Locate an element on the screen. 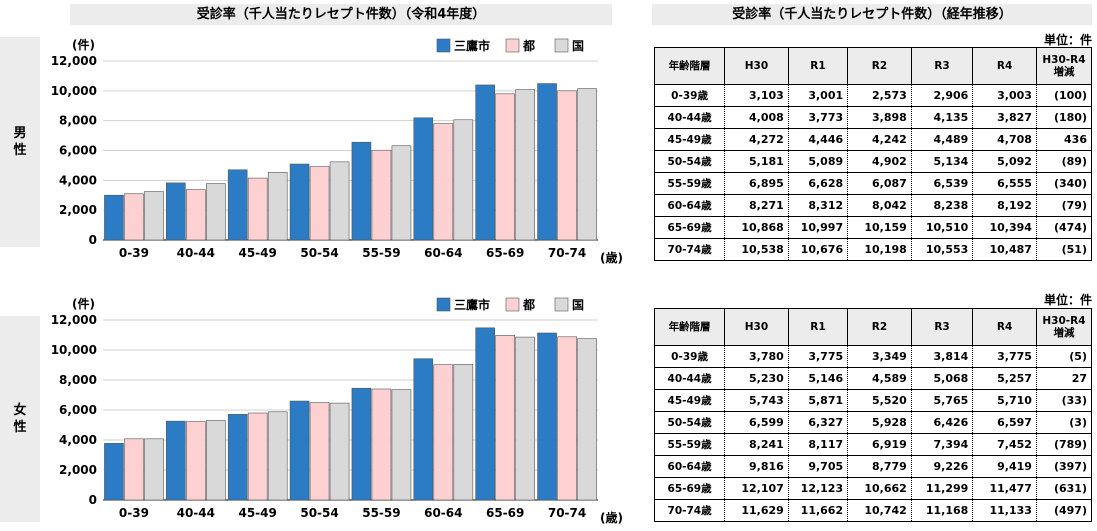  table-cell: 5,743 is located at coordinates (756, 400).